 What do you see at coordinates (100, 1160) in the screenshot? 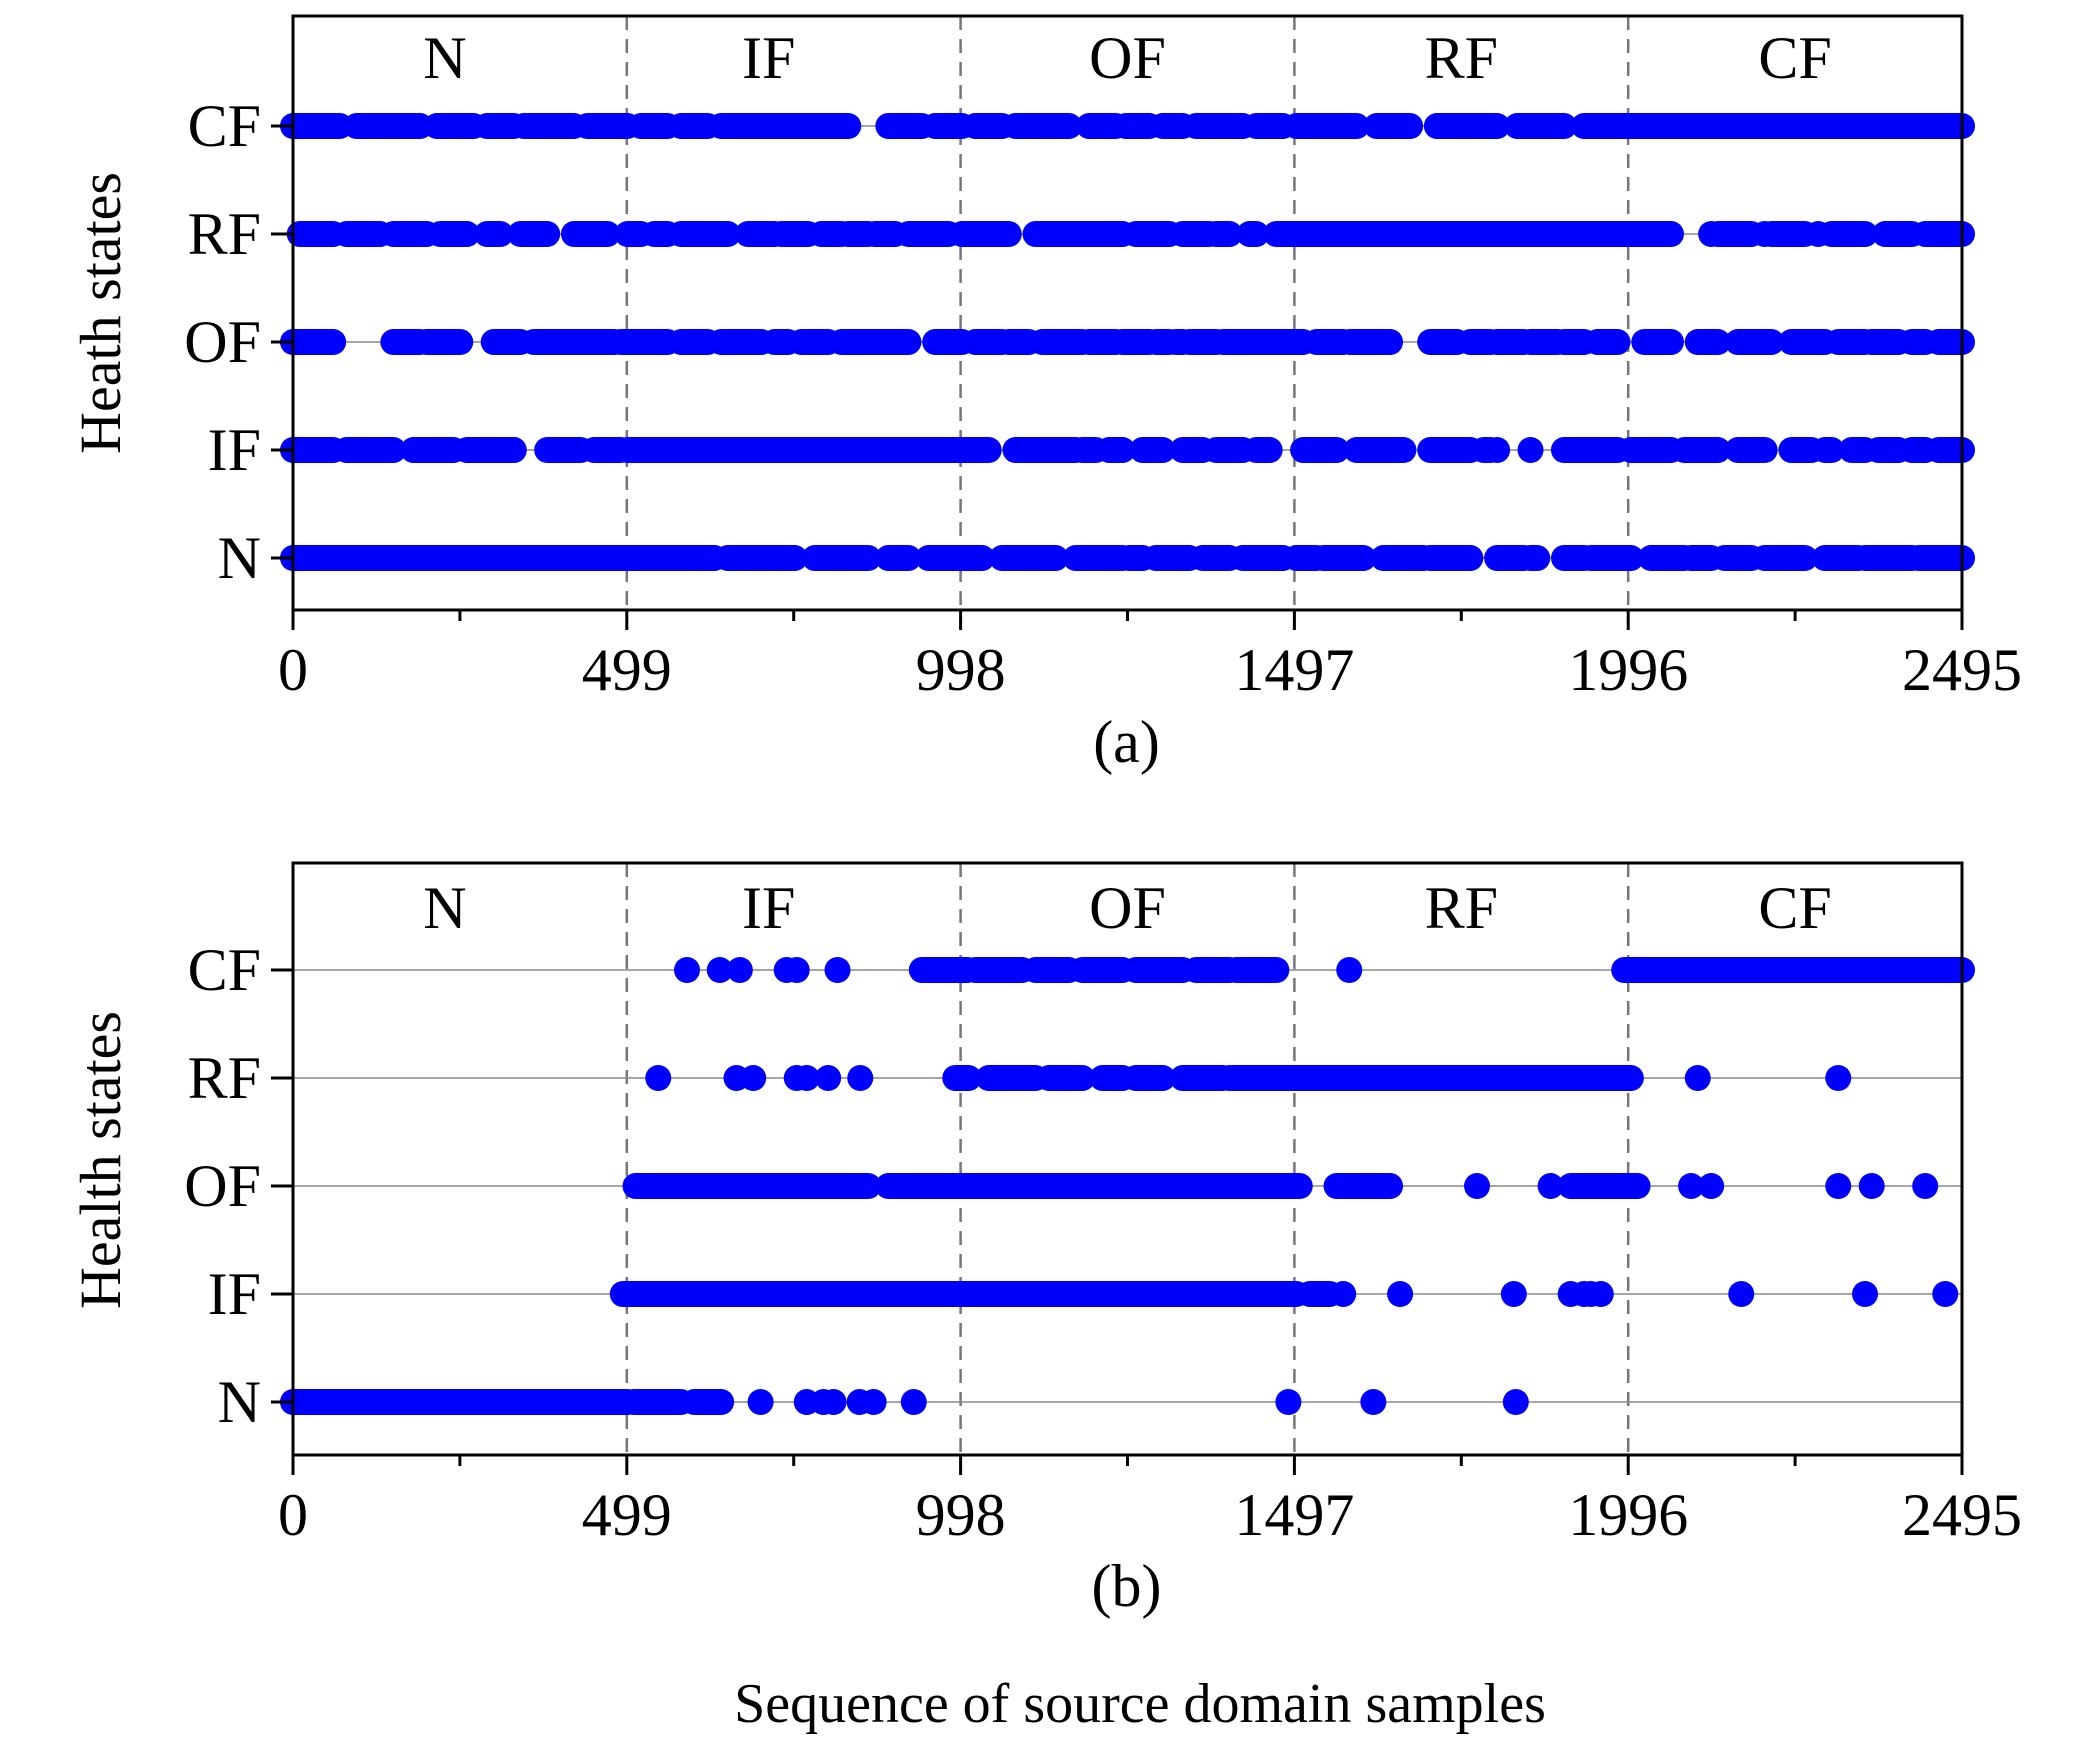
I see `y-axis-label: Health states` at bounding box center [100, 1160].